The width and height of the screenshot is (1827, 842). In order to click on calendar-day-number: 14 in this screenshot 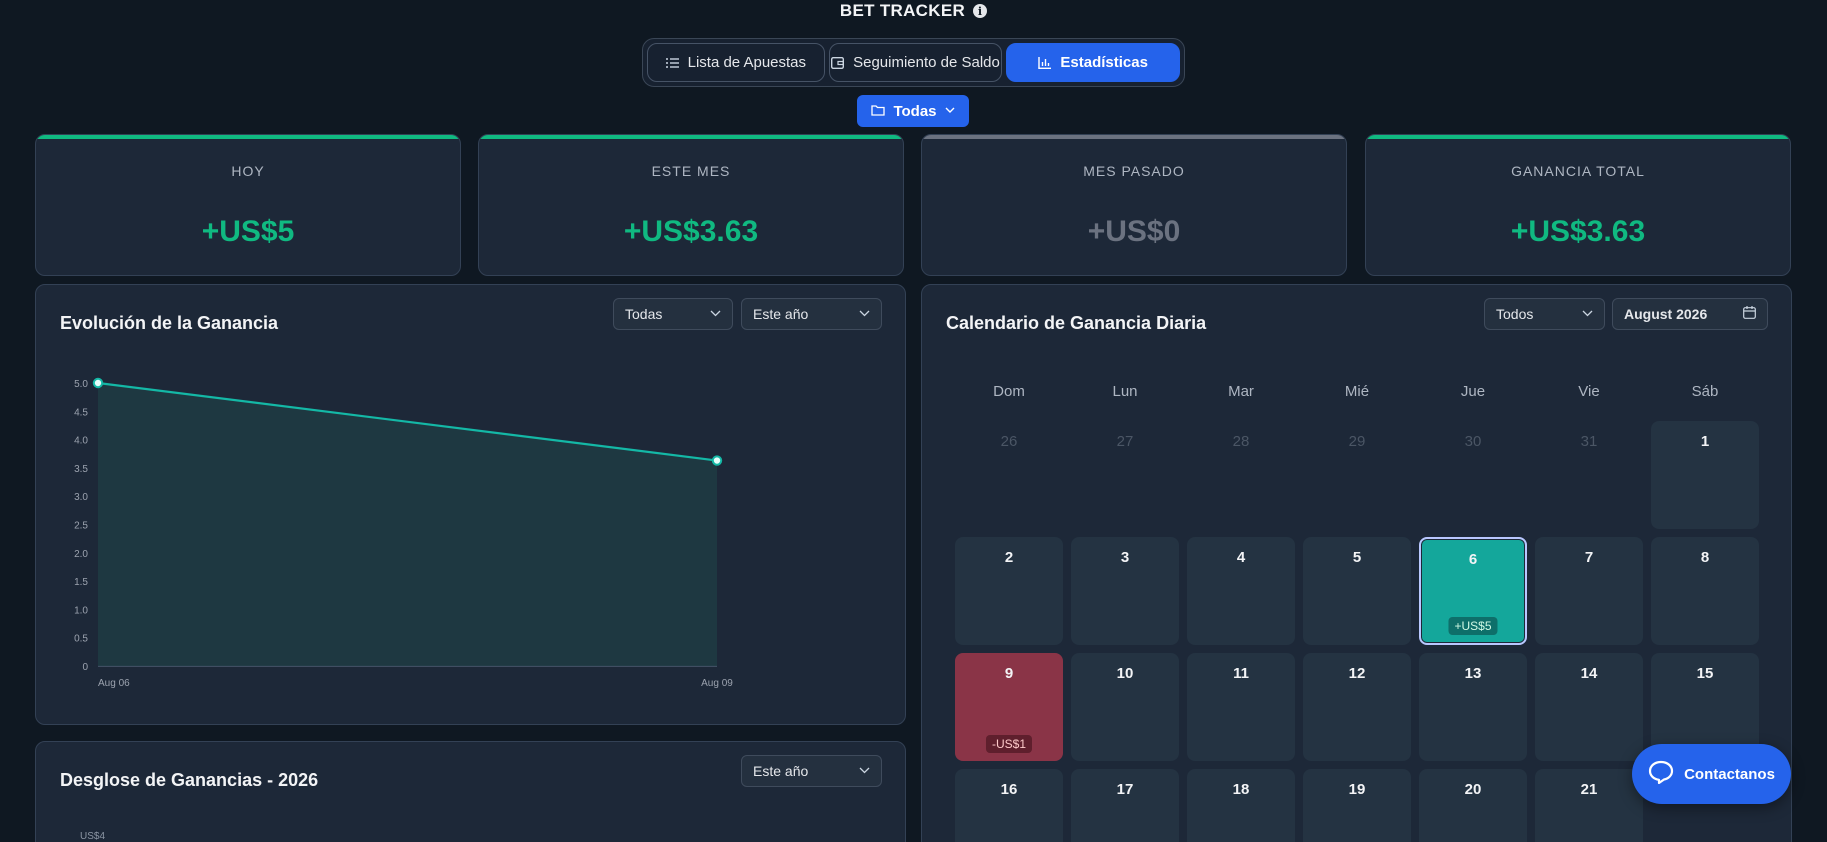, I will do `click(1589, 673)`.